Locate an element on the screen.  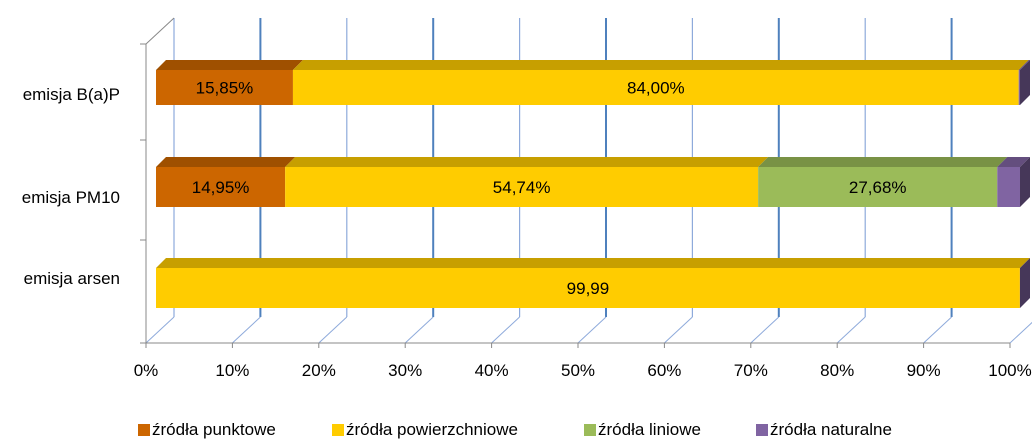
category-label: emisja B(a)P is located at coordinates (71, 94).